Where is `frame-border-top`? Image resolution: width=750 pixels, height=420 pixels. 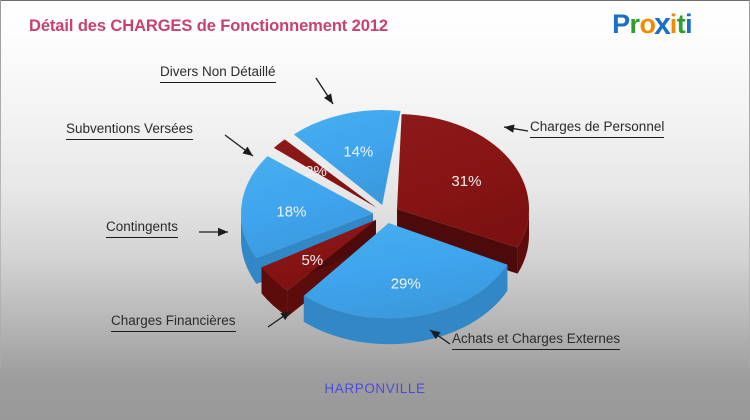
frame-border-top is located at coordinates (375, 0).